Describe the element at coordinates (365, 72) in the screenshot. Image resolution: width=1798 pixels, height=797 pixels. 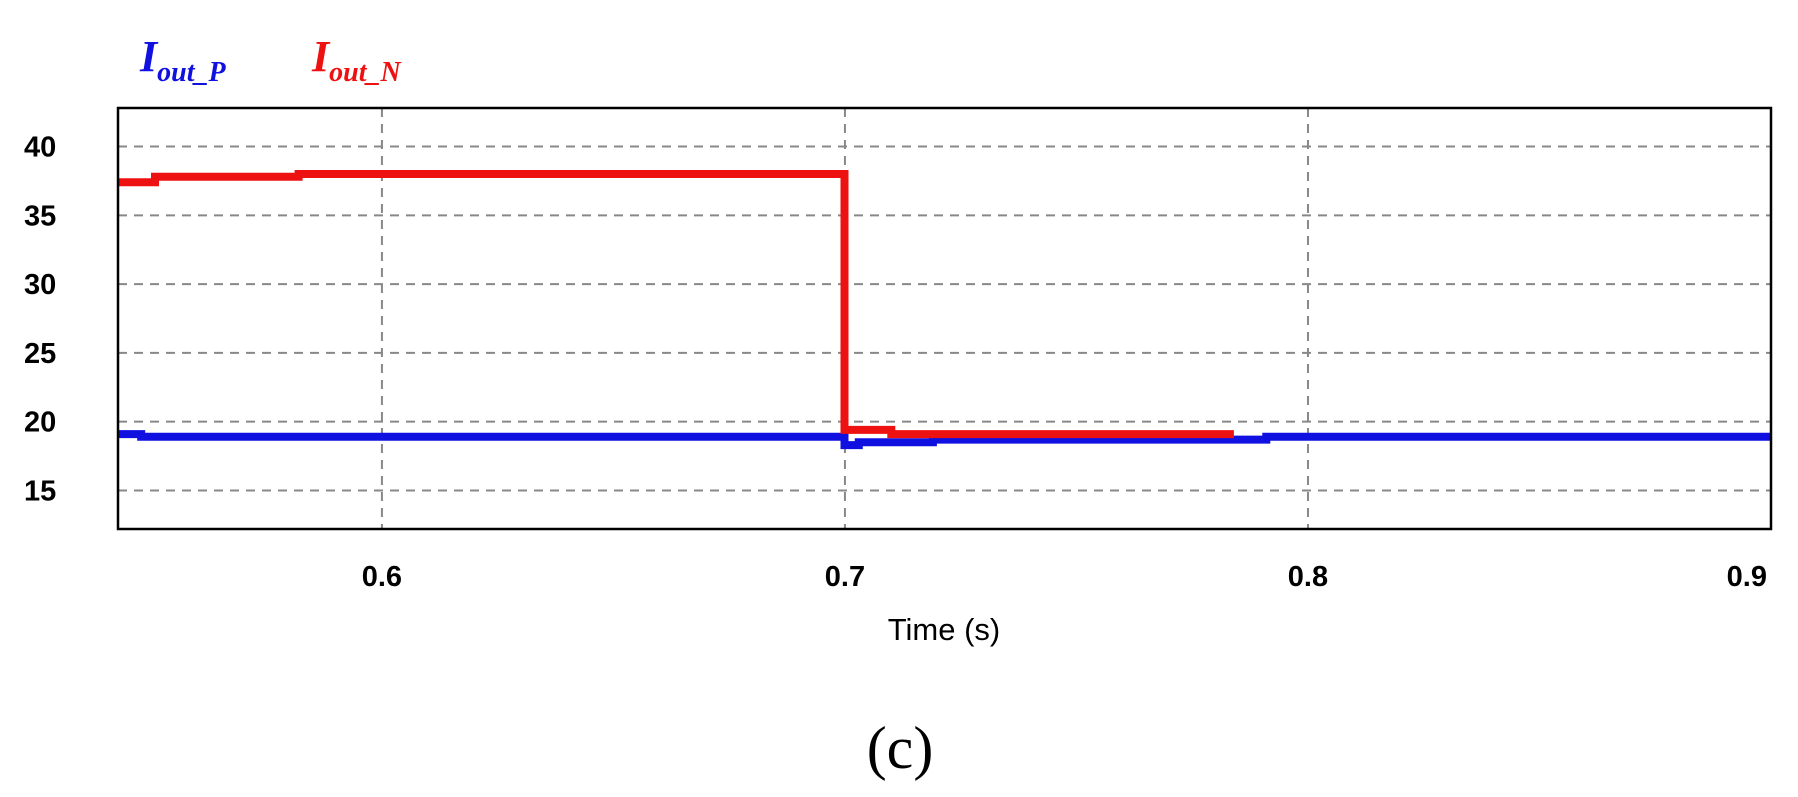
I see `legend-item-iout-n-sub: out_N` at that location.